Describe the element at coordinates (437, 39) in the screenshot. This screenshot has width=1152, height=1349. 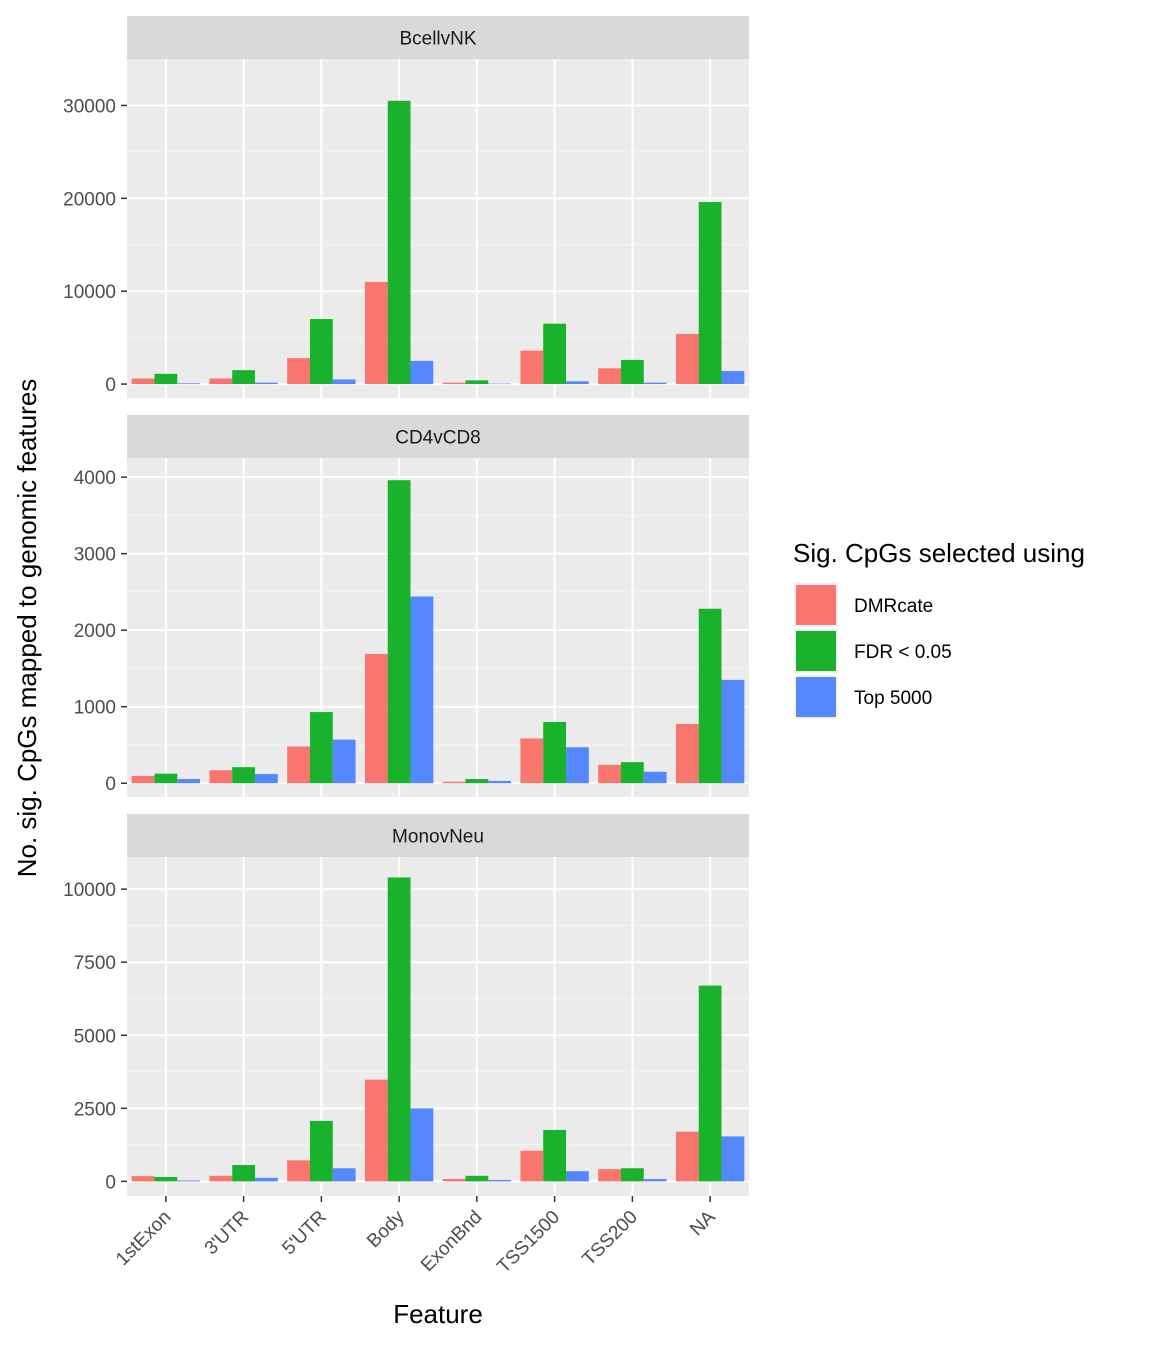
I see `facet-strip-label: BcellvNK` at that location.